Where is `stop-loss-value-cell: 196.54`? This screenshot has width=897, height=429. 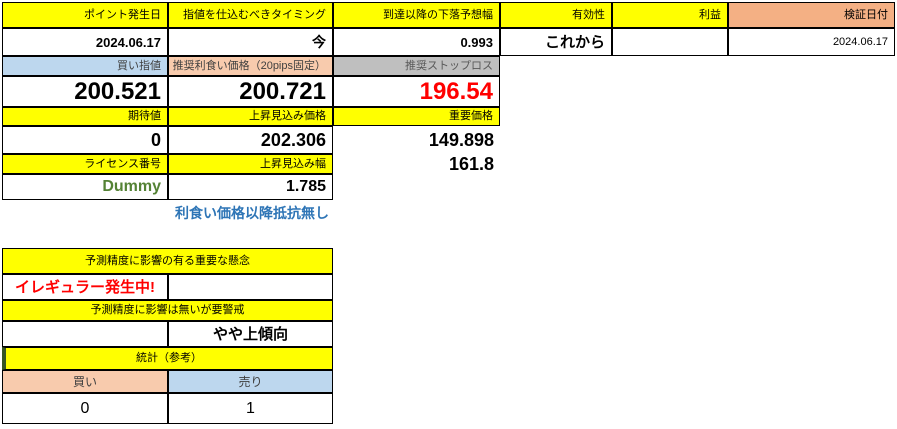 stop-loss-value-cell: 196.54 is located at coordinates (416, 91).